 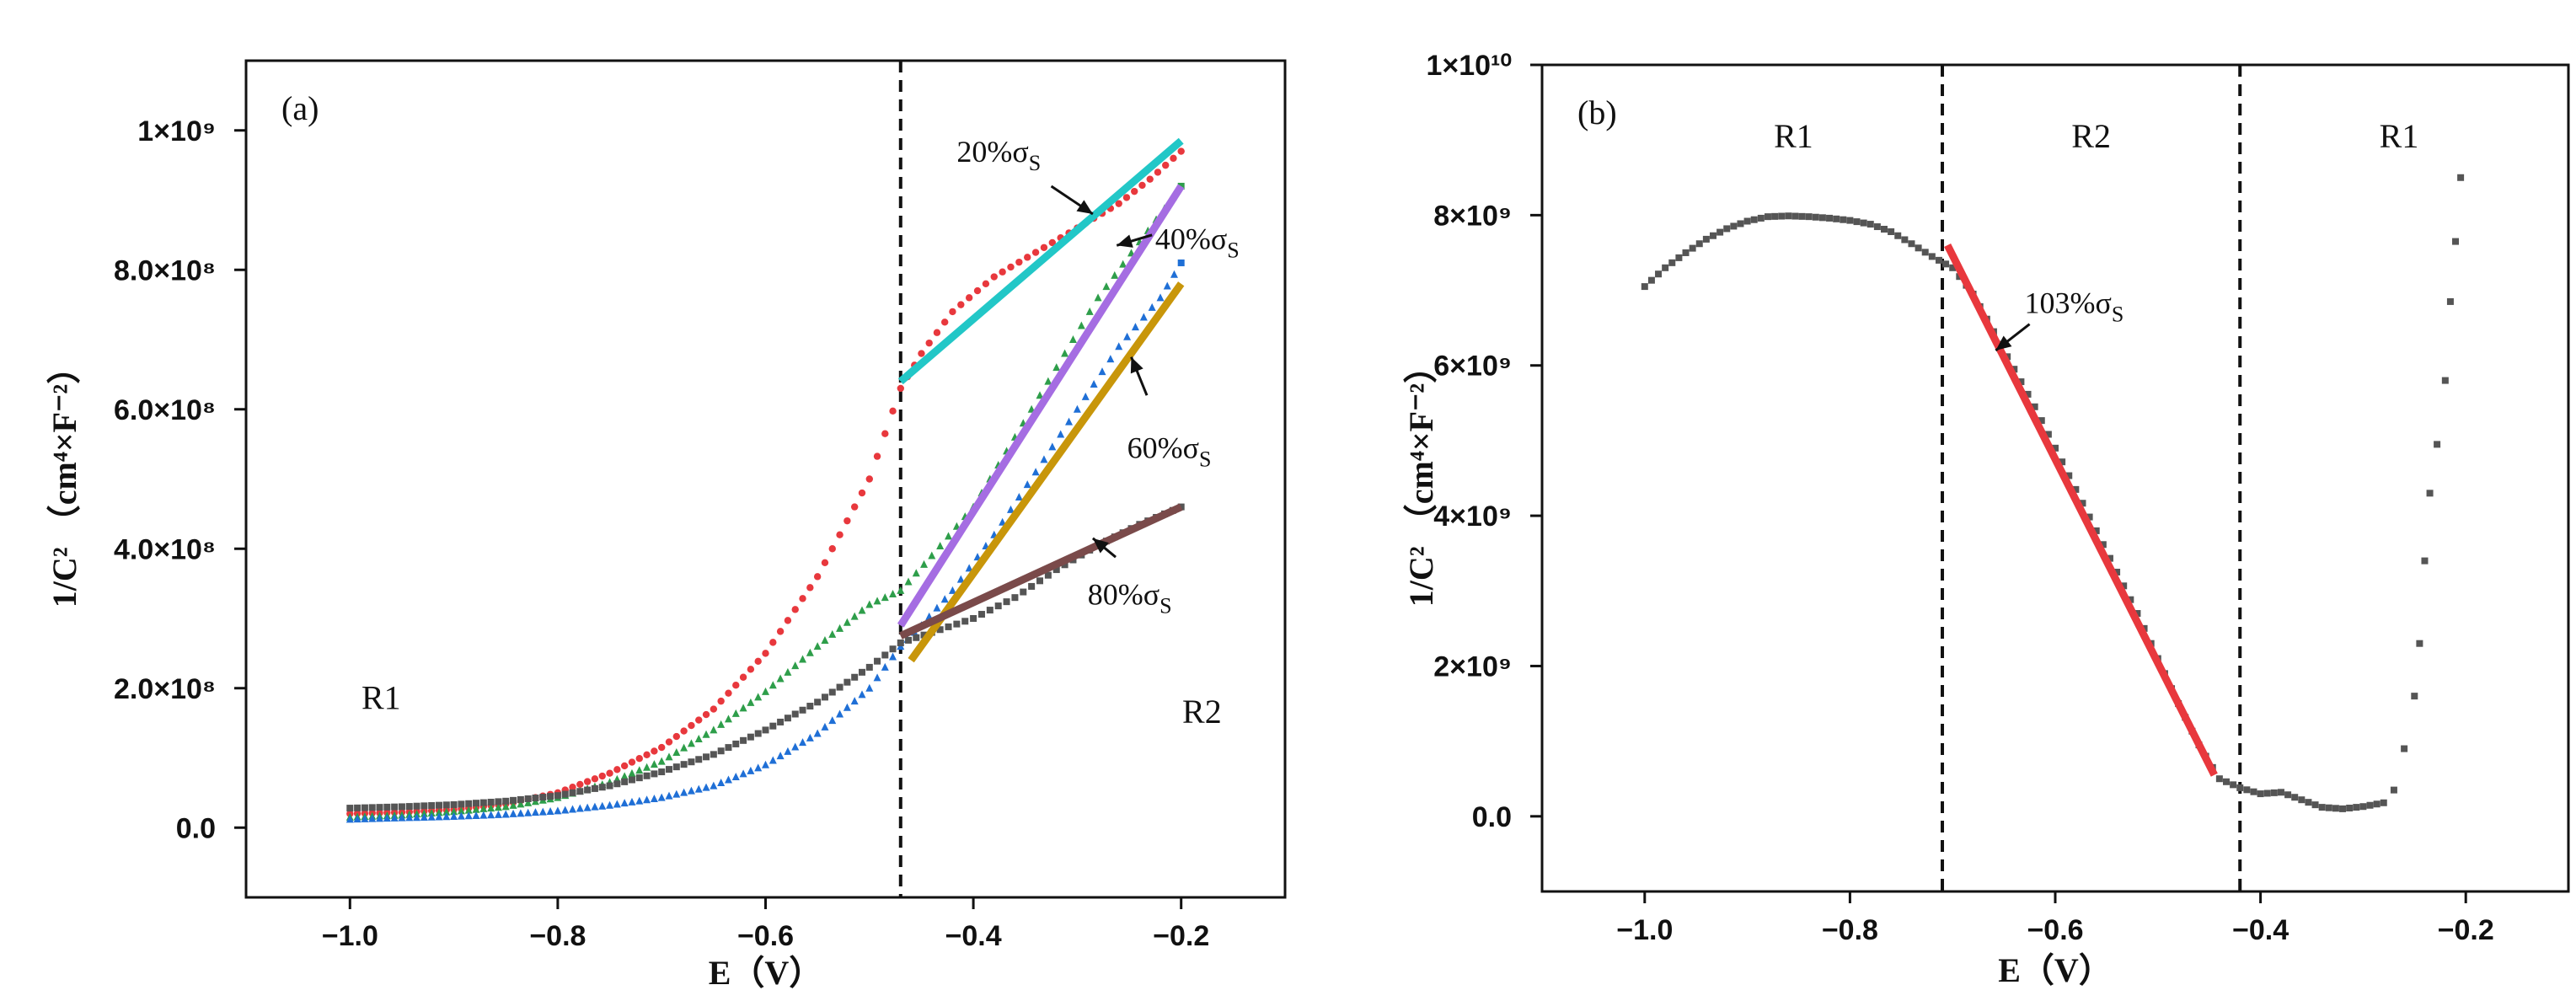 What do you see at coordinates (1597, 112) in the screenshot?
I see `panel-label: (b)` at bounding box center [1597, 112].